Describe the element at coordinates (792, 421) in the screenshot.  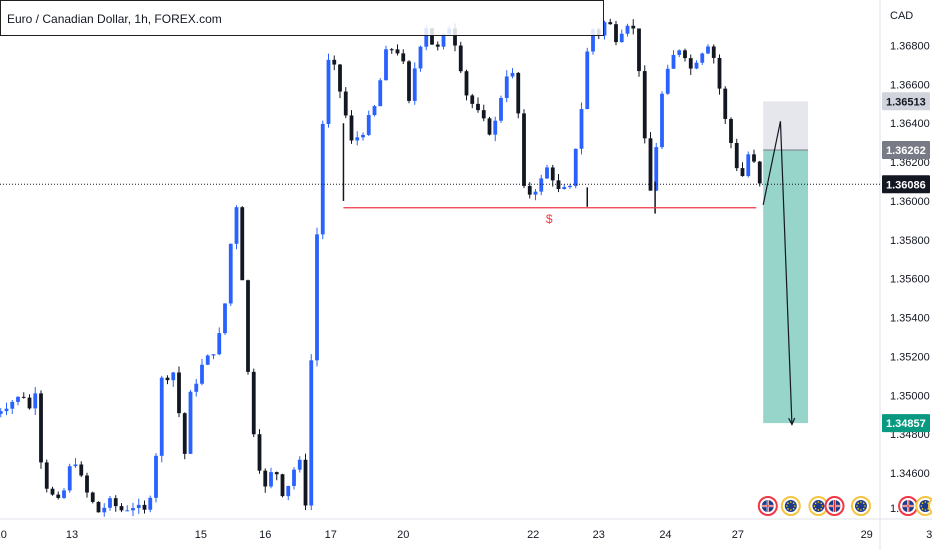
I see `projection-arrowhead` at that location.